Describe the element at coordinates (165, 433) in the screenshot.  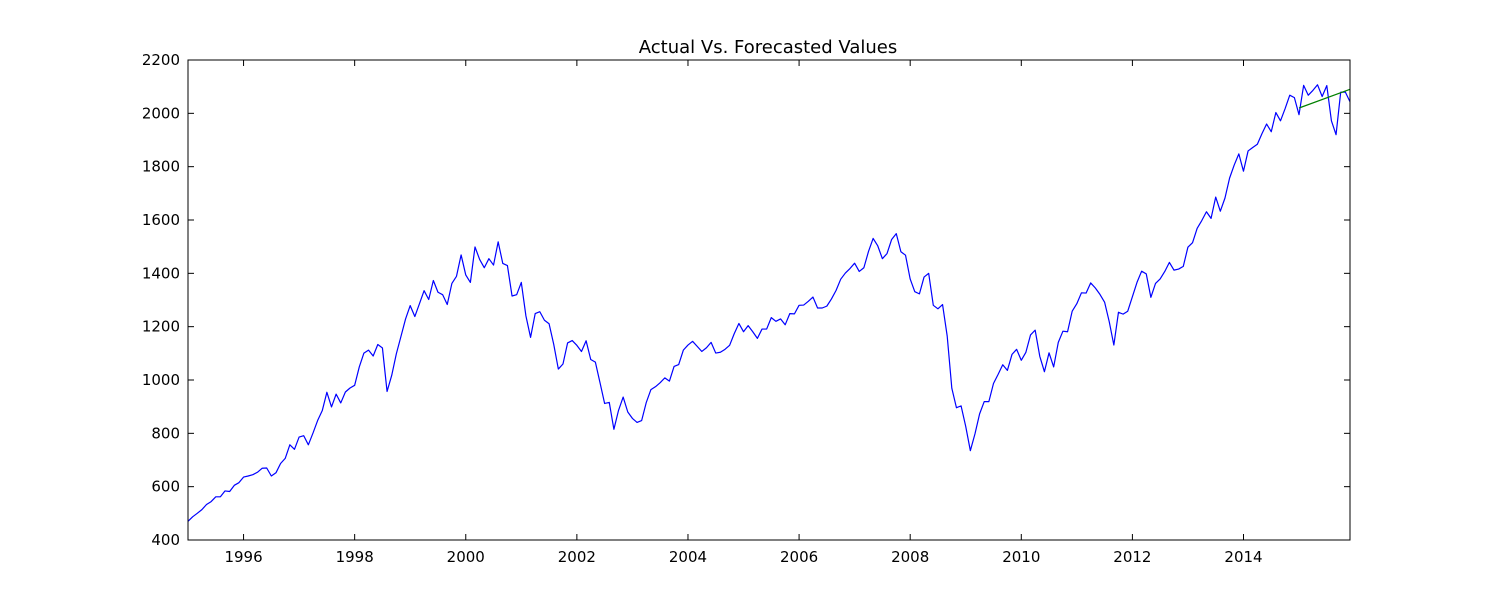
I see `y-tick-label: 800` at that location.